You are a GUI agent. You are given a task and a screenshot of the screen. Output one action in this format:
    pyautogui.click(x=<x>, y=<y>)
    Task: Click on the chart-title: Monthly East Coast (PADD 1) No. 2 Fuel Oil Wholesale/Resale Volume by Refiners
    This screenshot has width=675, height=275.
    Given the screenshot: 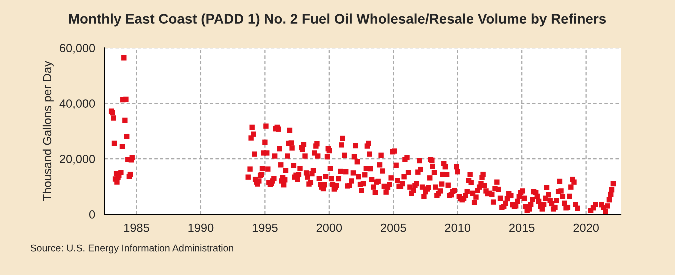 What is the action you would take?
    pyautogui.click(x=337, y=20)
    